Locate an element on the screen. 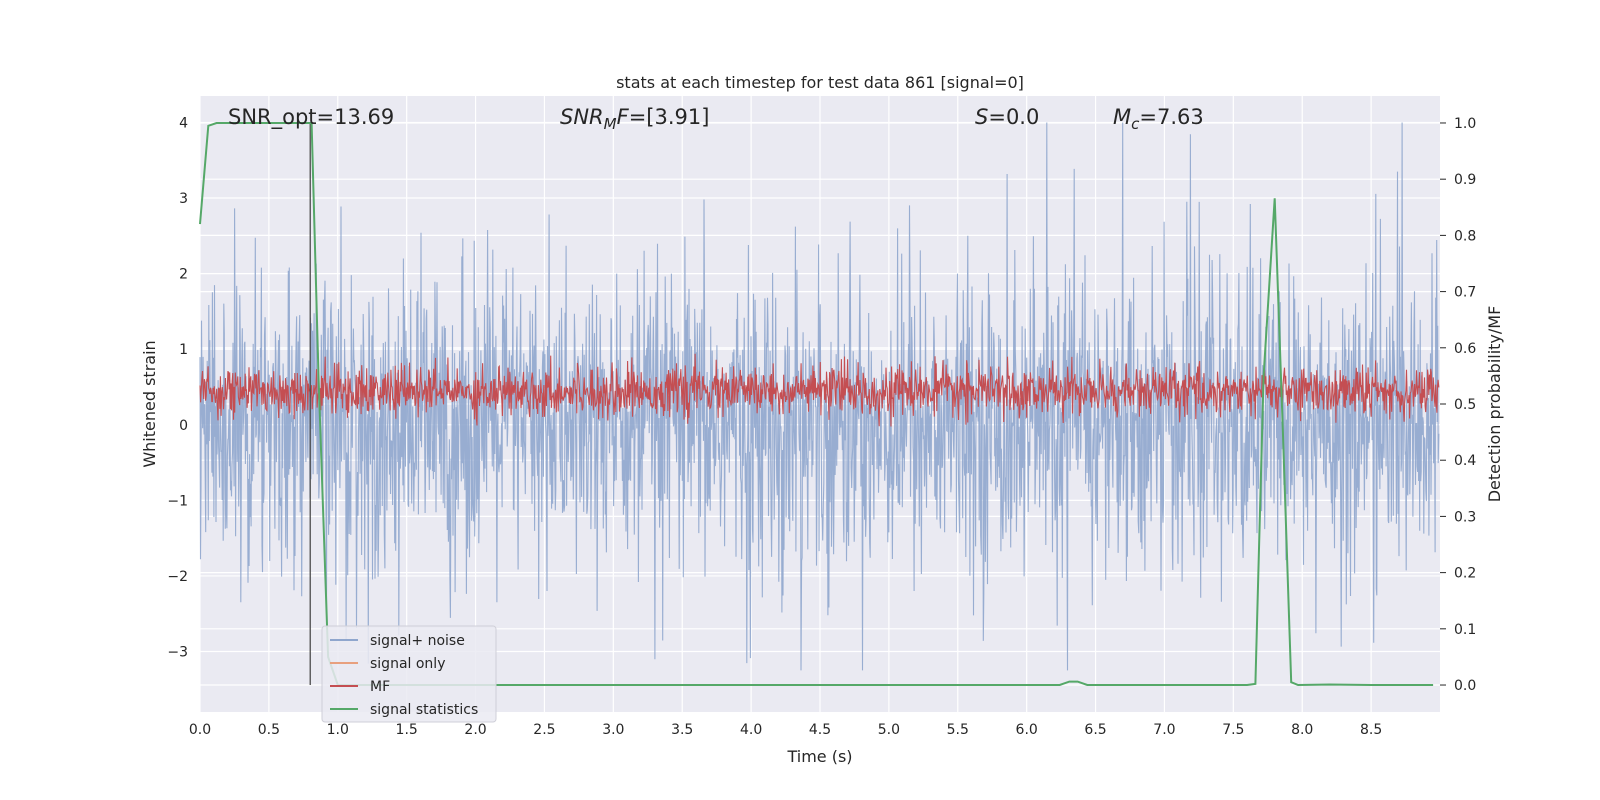 This screenshot has width=1600, height=800. legend-label-signal-statistics: signal statistics is located at coordinates (424, 710).